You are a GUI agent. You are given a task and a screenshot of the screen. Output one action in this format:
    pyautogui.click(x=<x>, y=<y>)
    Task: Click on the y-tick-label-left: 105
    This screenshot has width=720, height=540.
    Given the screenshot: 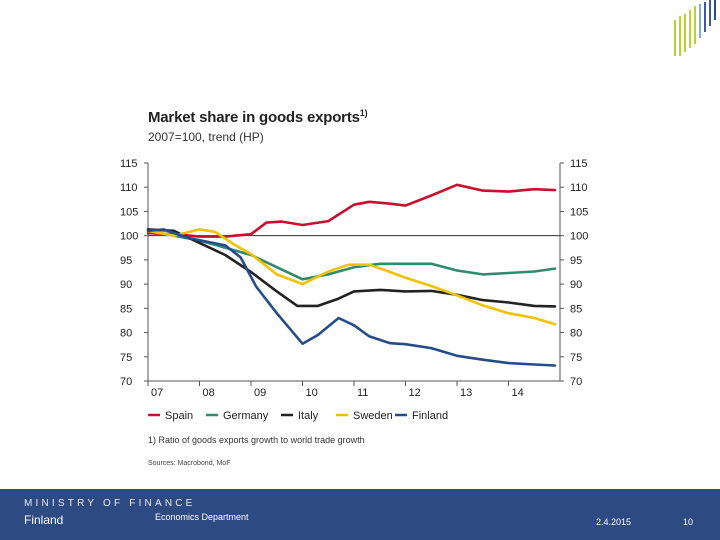 What is the action you would take?
    pyautogui.click(x=129, y=212)
    